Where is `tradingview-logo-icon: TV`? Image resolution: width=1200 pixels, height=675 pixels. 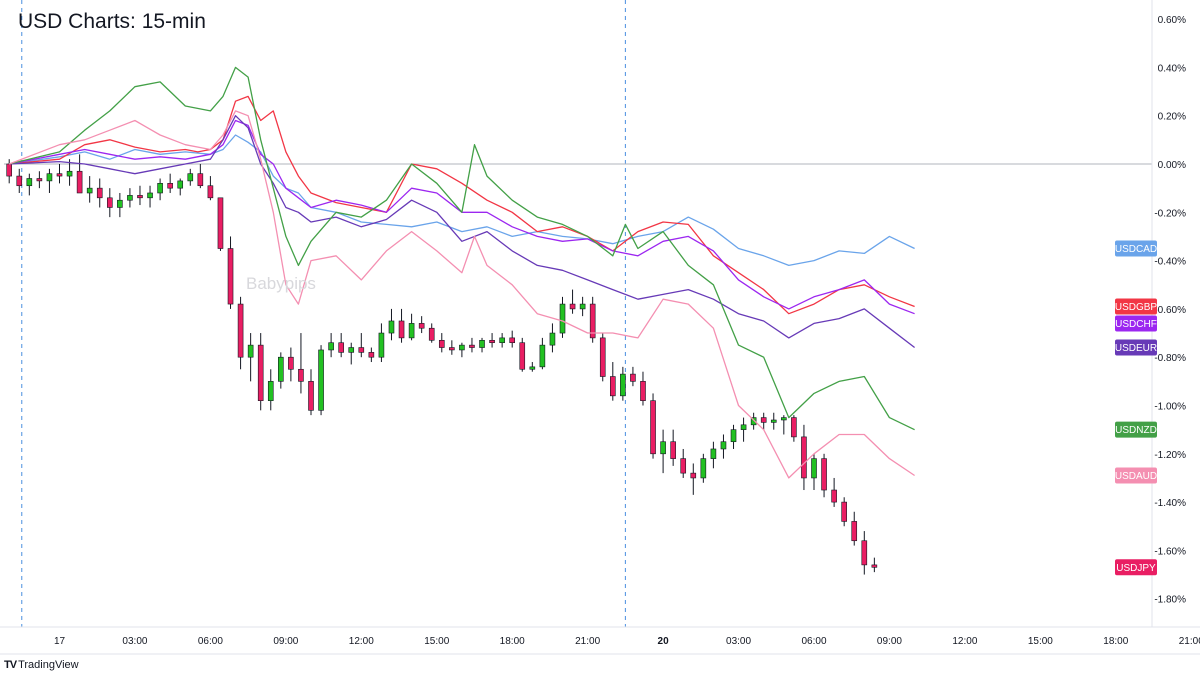 tradingview-logo-icon: TV is located at coordinates (10, 665).